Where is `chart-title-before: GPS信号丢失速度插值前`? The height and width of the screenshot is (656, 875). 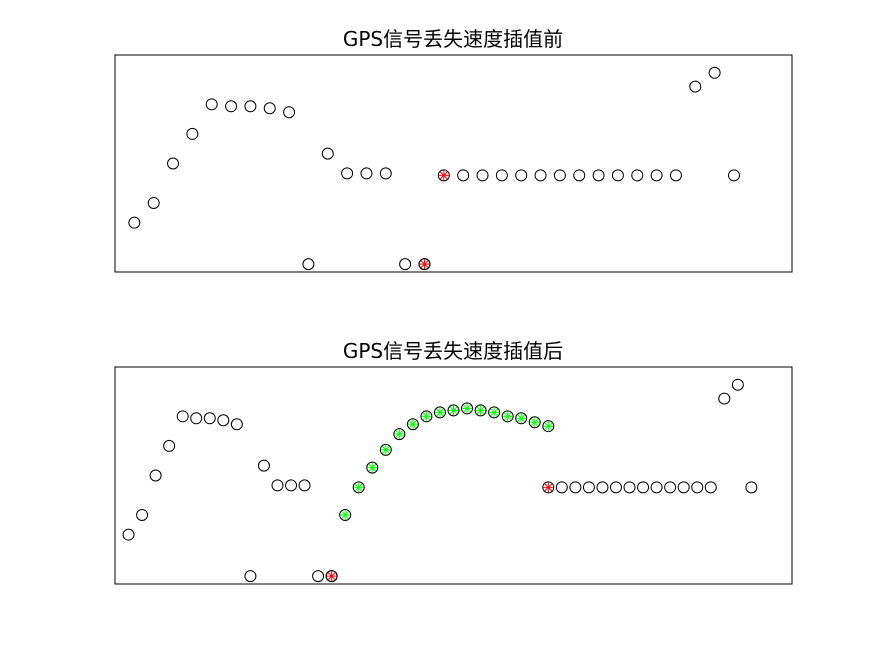 chart-title-before: GPS信号丢失速度插值前 is located at coordinates (453, 39).